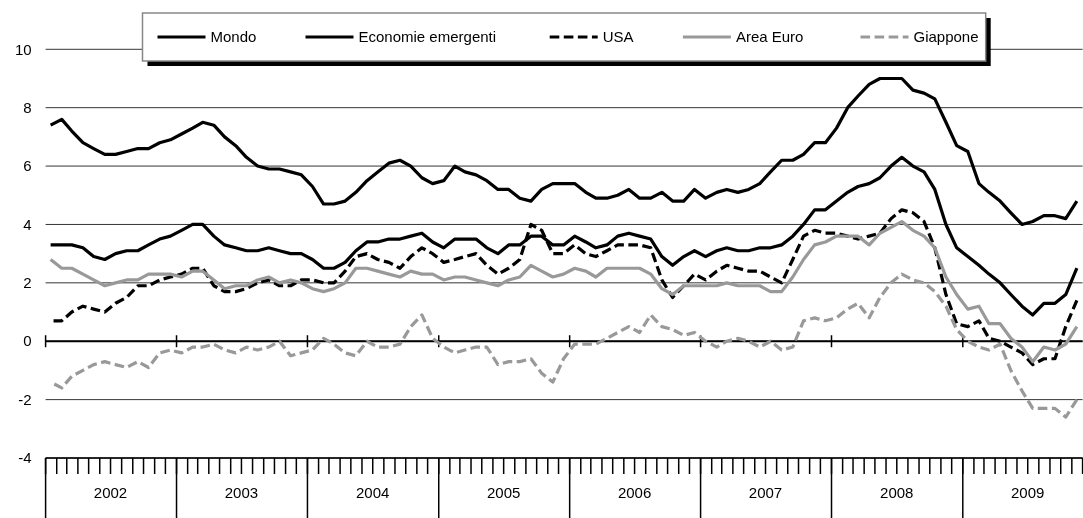 This screenshot has width=1083, height=518. Describe the element at coordinates (25, 458) in the screenshot. I see `y-tick-label: -4` at that location.